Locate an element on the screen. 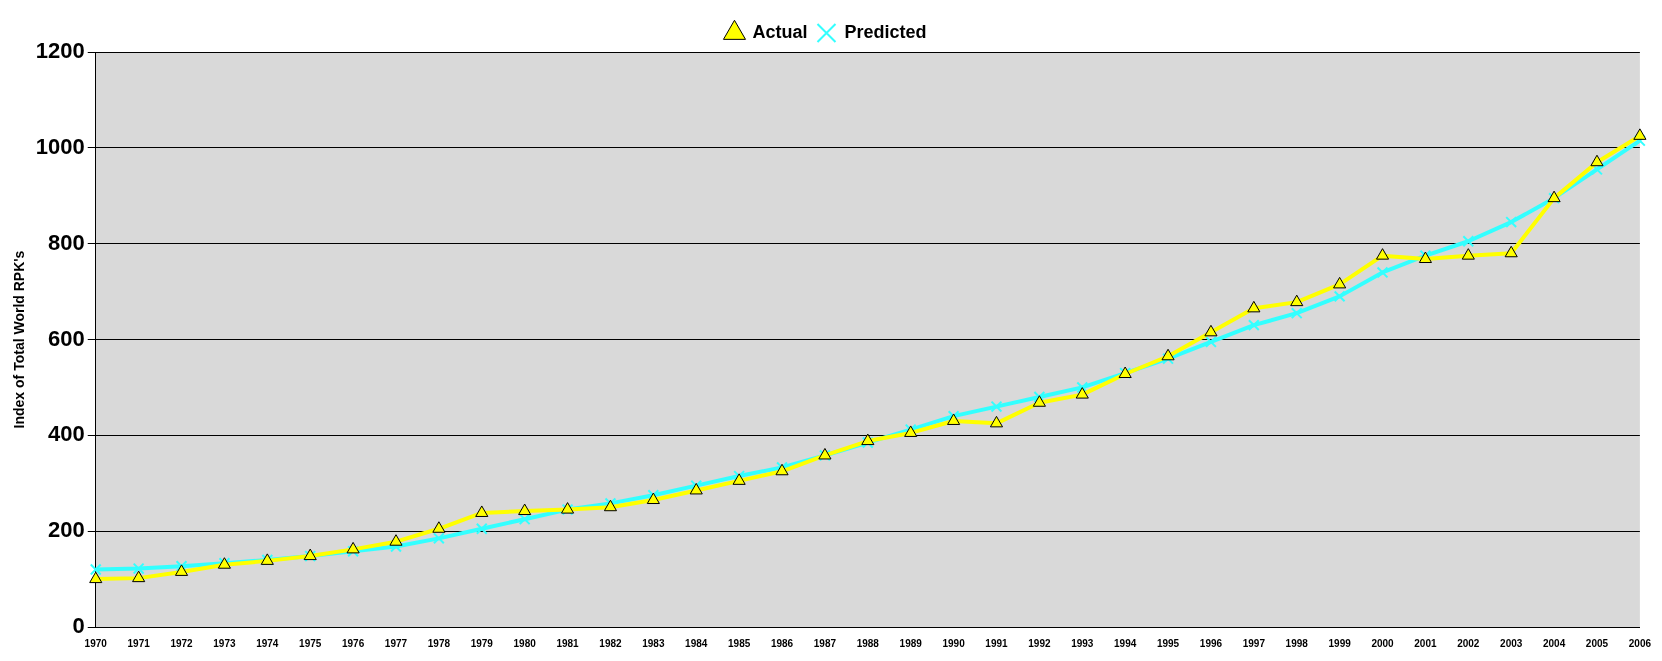 Image resolution: width=1662 pixels, height=661 pixels. y-axis-title: Index of Total World RPK's is located at coordinates (19, 339).